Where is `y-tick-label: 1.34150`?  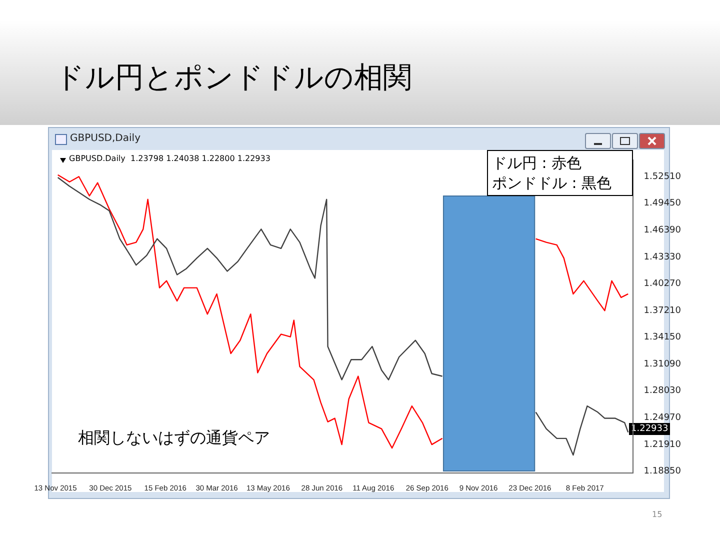 y-tick-label: 1.34150 is located at coordinates (663, 337).